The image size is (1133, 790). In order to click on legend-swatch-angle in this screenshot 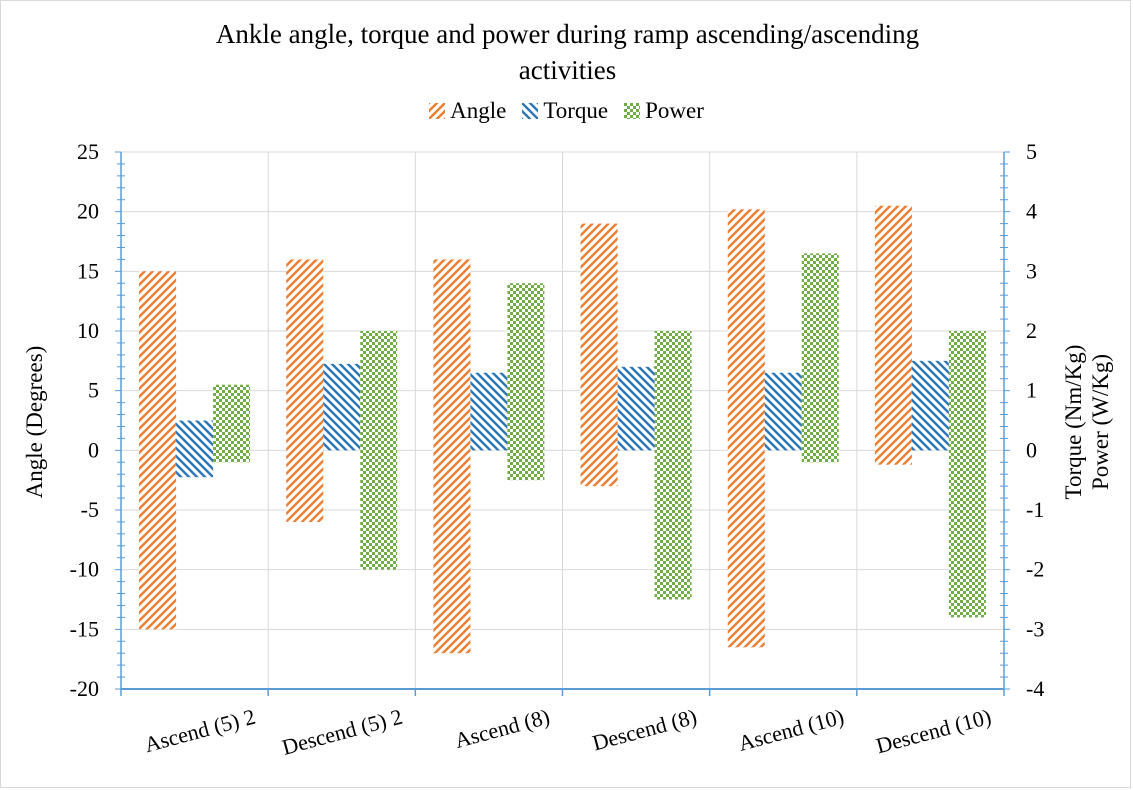, I will do `click(437, 111)`.